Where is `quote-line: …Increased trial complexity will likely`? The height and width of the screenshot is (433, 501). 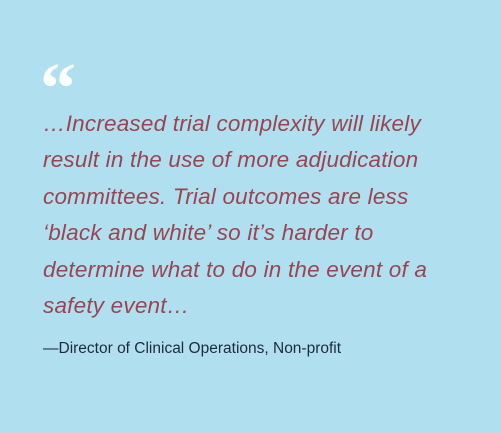 quote-line: …Increased trial complexity will likely is located at coordinates (232, 123).